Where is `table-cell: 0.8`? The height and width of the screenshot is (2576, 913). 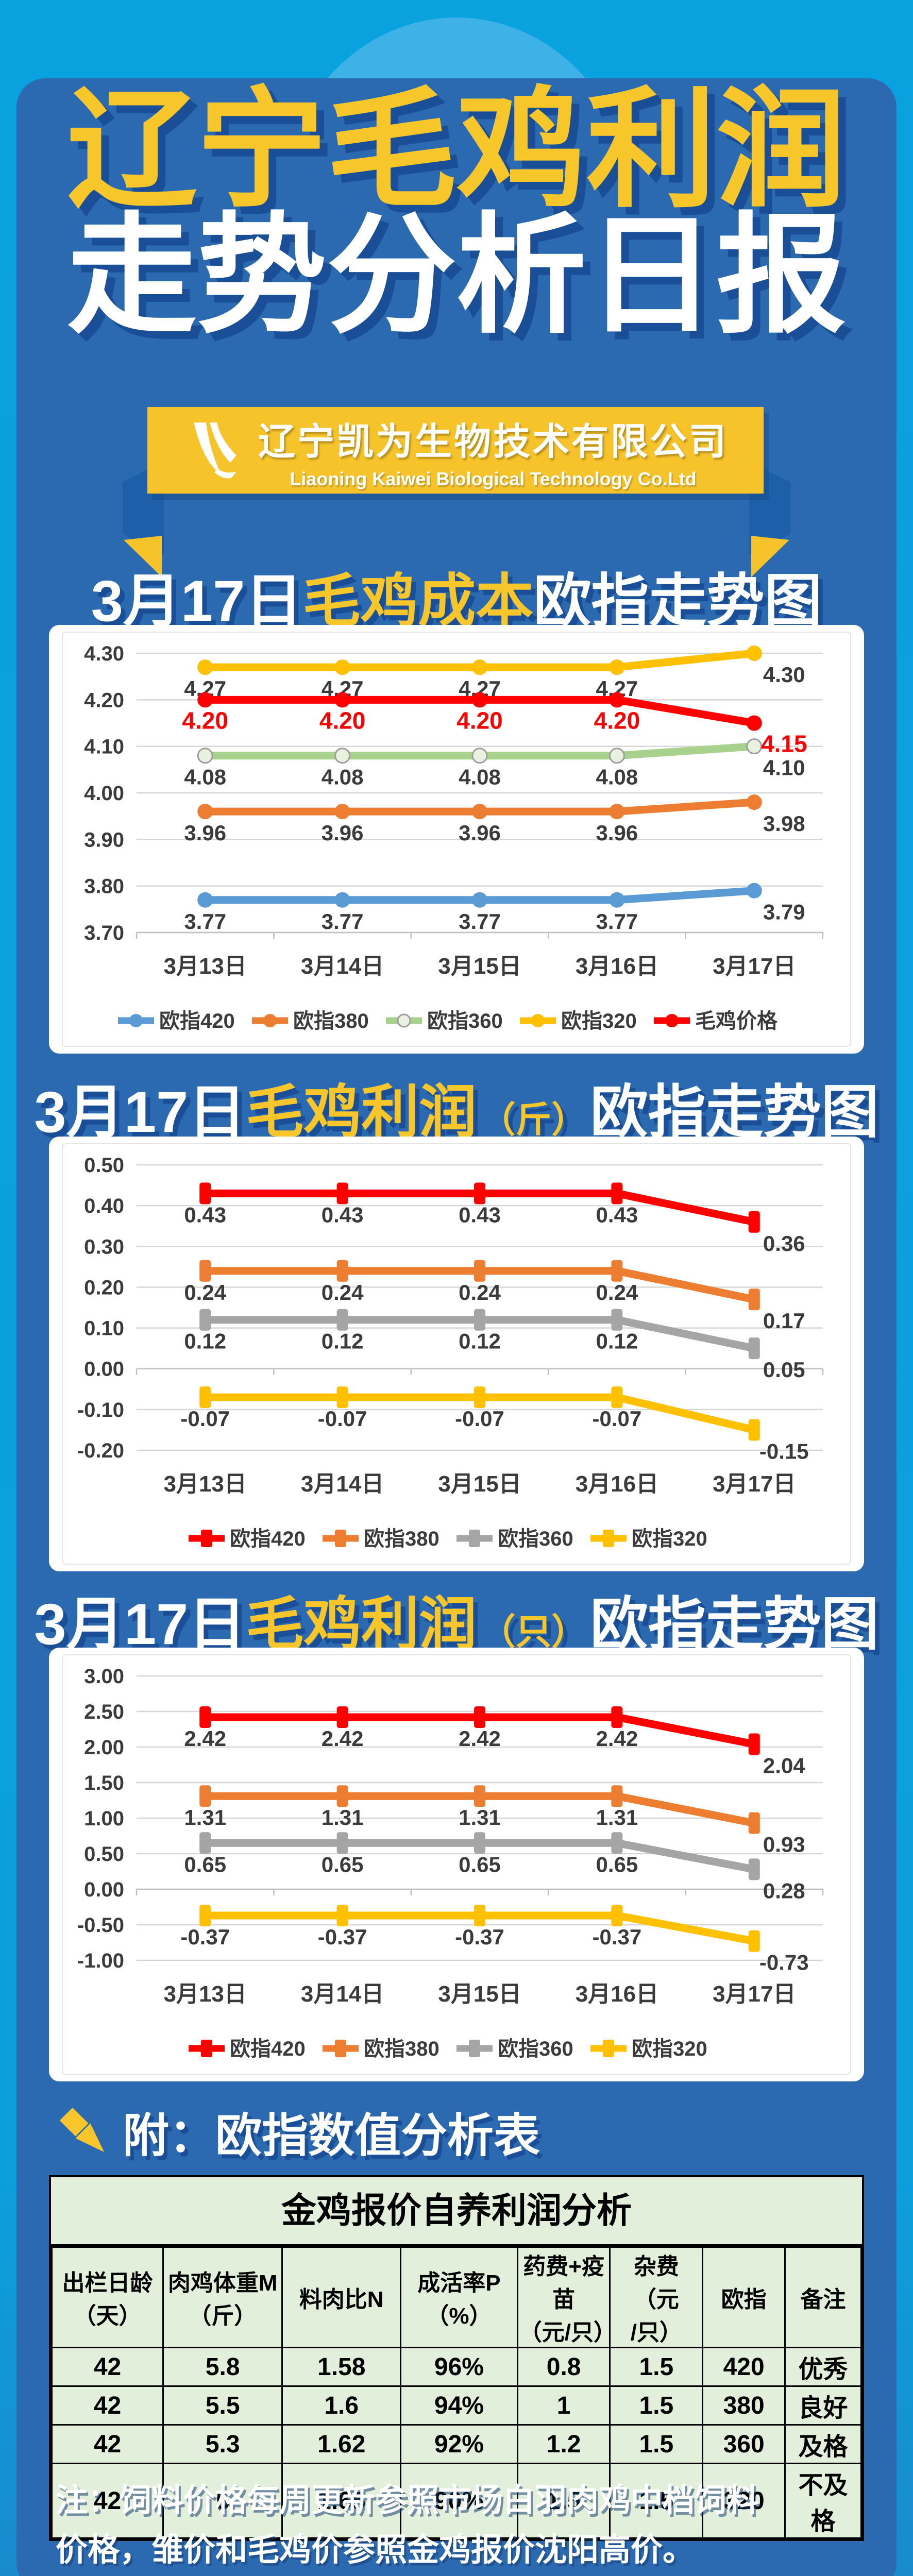 table-cell: 0.8 is located at coordinates (563, 2367).